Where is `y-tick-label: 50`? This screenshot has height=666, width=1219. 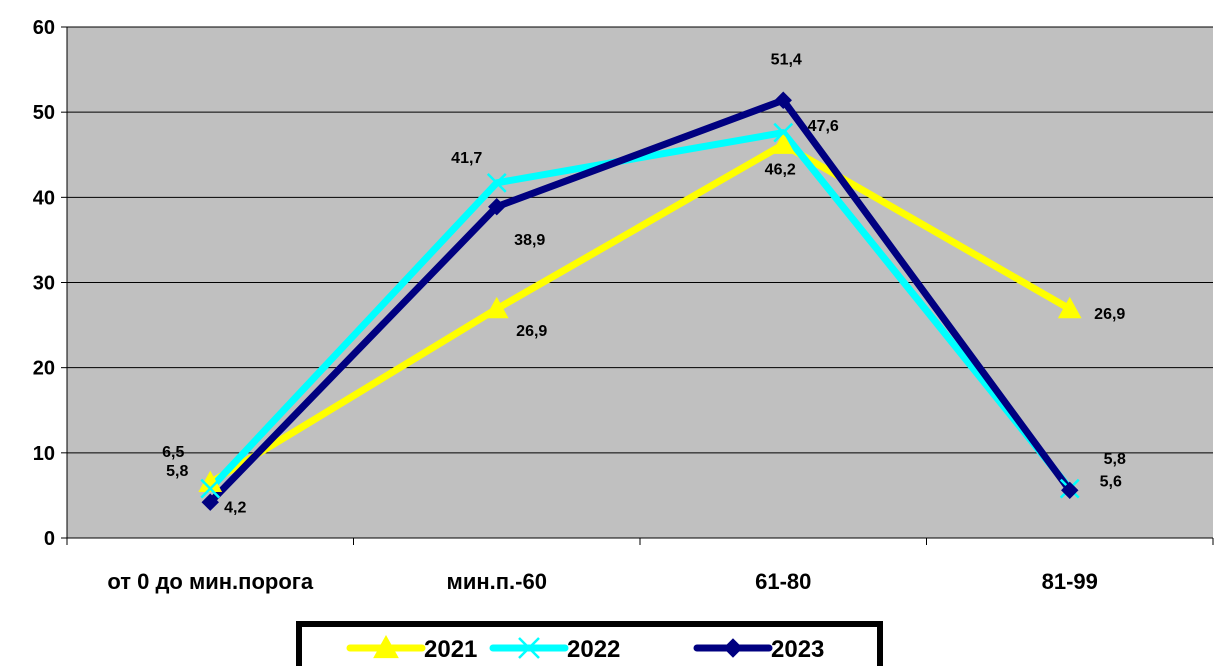 y-tick-label: 50 is located at coordinates (44, 113).